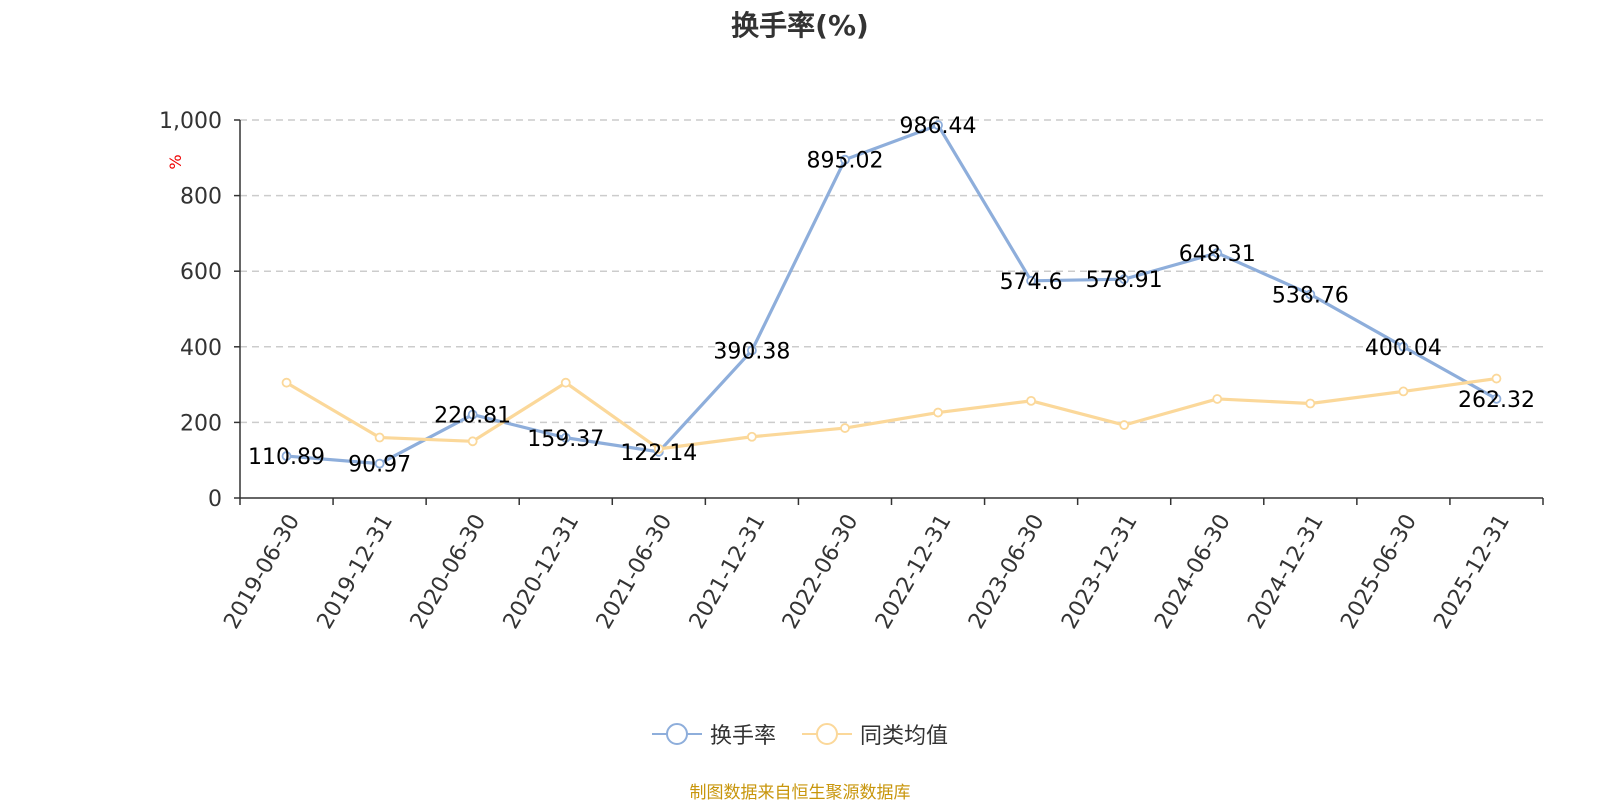 The height and width of the screenshot is (803, 1600). Describe the element at coordinates (1193, 571) in the screenshot. I see `x-tick-label: 2024-06-30` at that location.